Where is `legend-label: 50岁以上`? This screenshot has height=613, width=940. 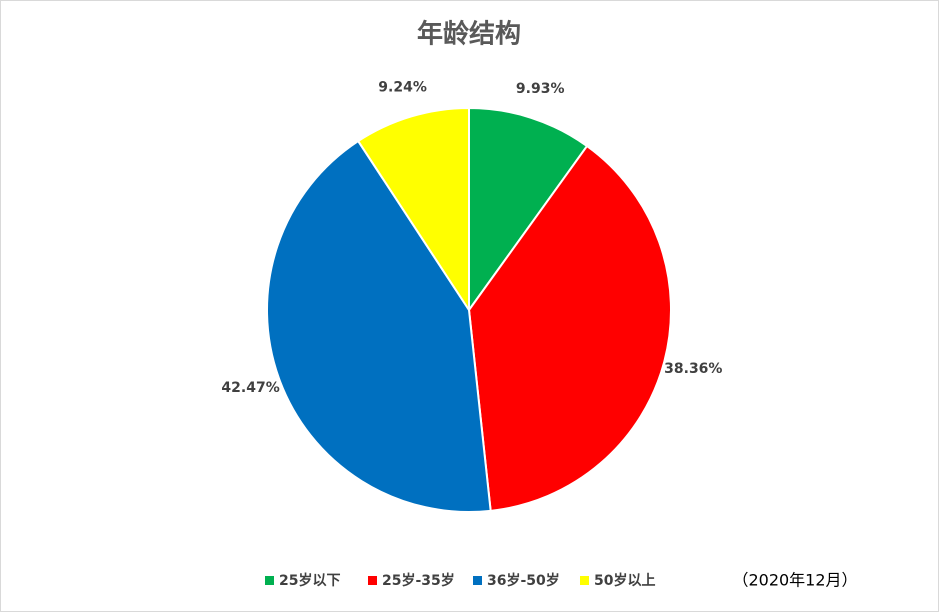
legend-label: 50岁以上 is located at coordinates (624, 580).